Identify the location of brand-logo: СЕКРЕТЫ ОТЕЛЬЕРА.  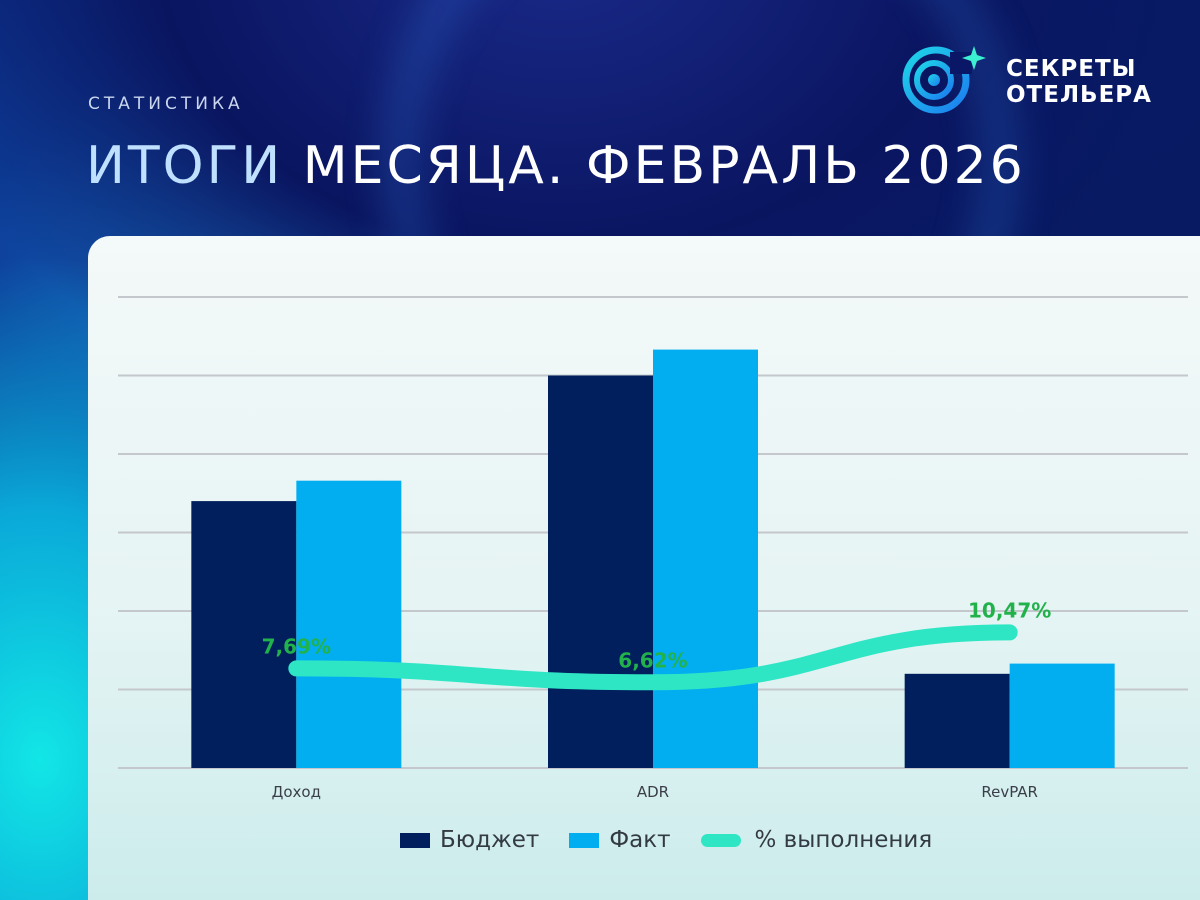
(1030, 80).